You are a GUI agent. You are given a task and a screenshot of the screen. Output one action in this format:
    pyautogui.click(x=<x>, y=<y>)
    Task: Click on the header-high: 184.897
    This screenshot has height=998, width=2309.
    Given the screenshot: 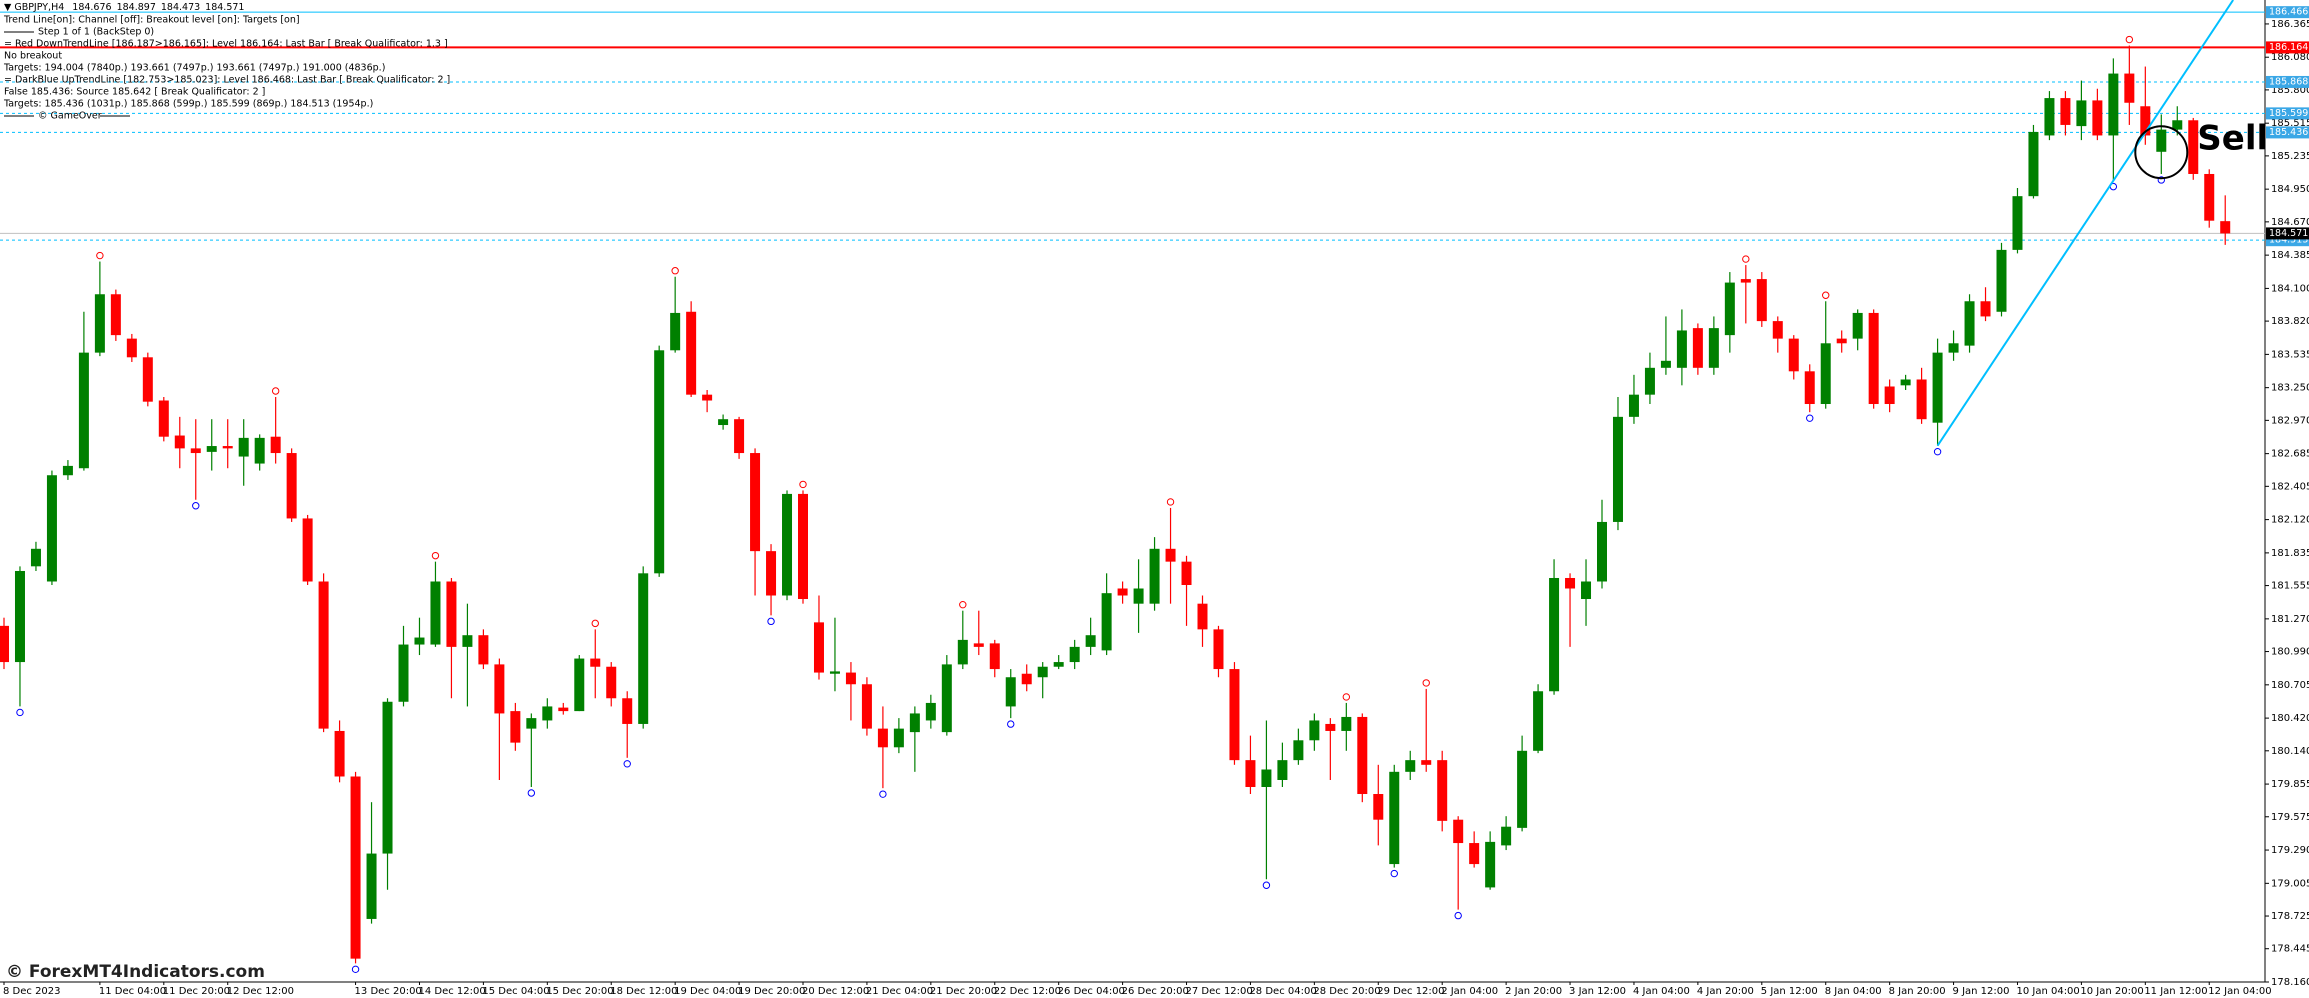 What is the action you would take?
    pyautogui.click(x=136, y=7)
    